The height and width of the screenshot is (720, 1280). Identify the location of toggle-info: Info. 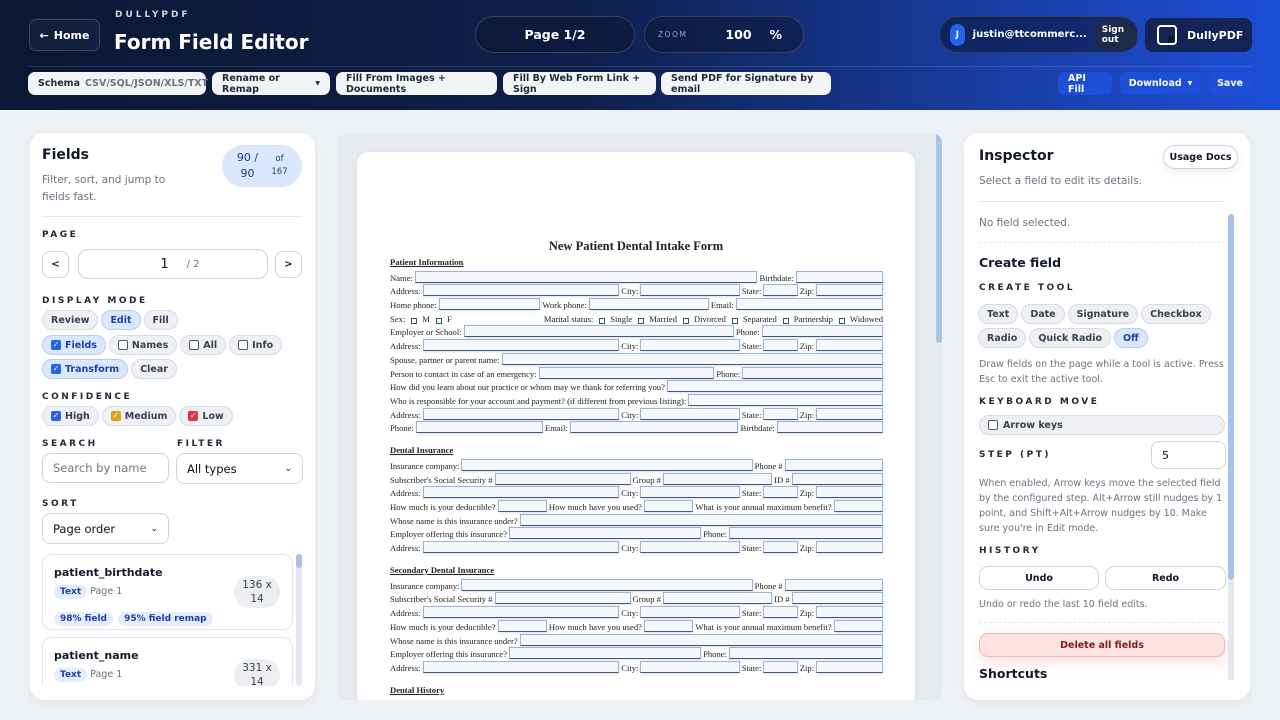
(256, 345).